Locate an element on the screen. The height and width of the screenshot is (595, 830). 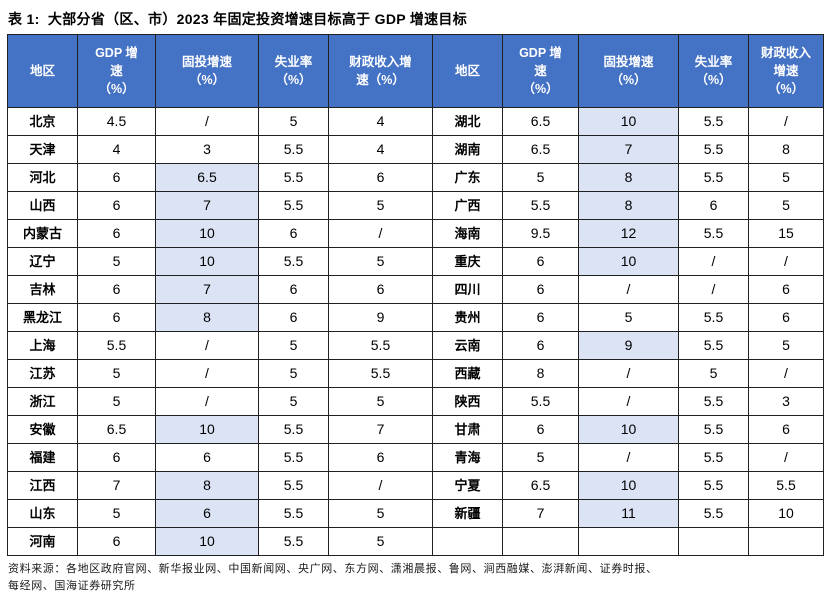
region-cell: 江西 is located at coordinates (42, 485).